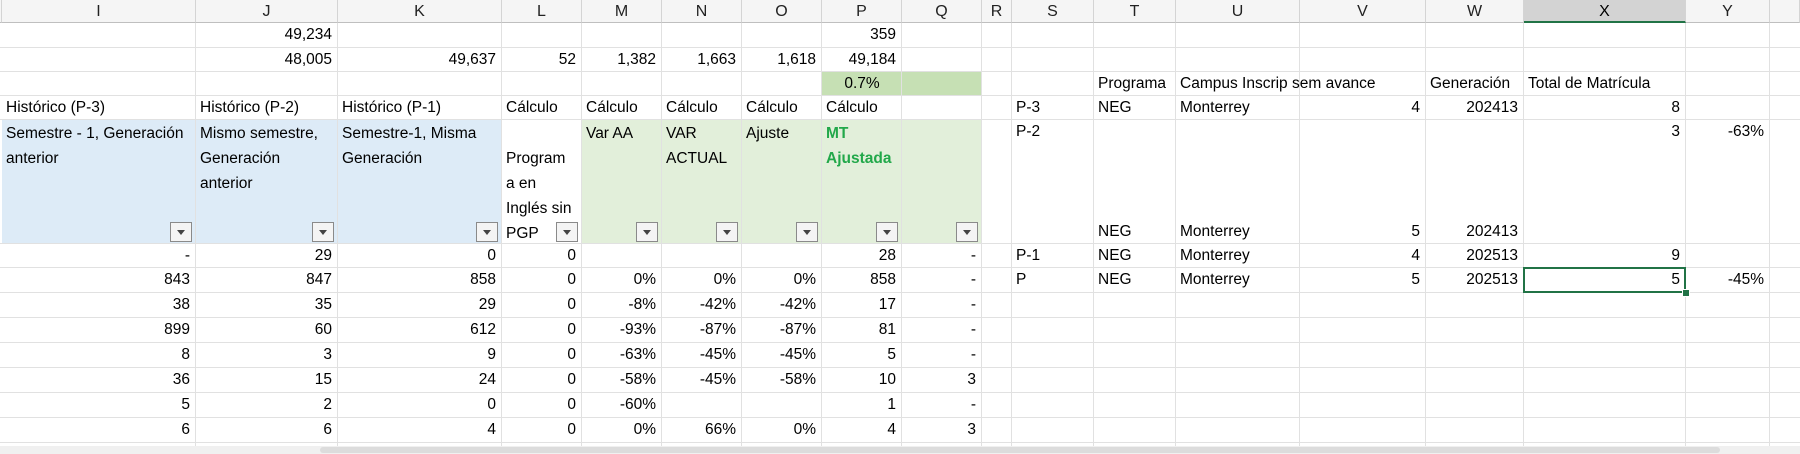 The height and width of the screenshot is (454, 1800). What do you see at coordinates (636, 59) in the screenshot?
I see `total-m-row2: 1,382` at bounding box center [636, 59].